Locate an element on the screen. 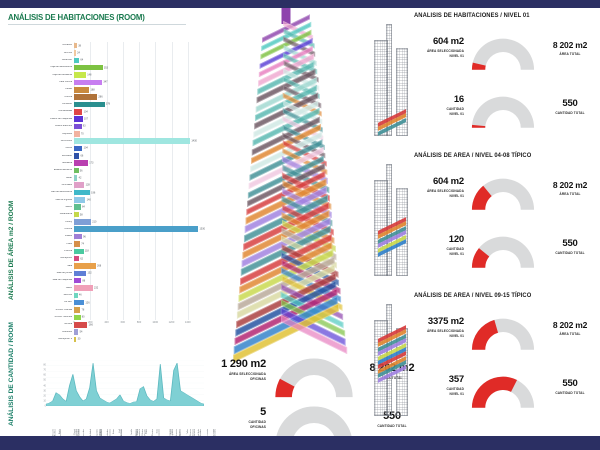 This screenshot has width=600, height=450. bar-track: 152 is located at coordinates (139, 273).